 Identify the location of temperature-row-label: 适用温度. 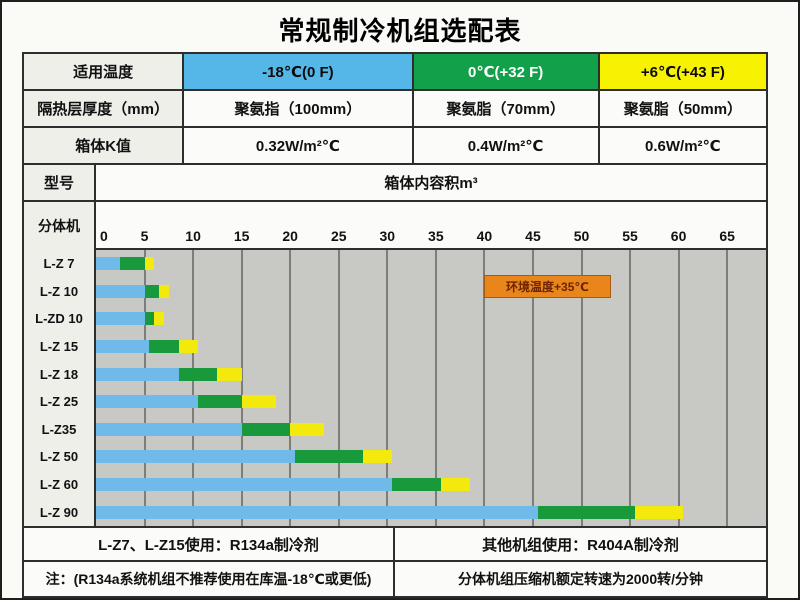
(104, 71).